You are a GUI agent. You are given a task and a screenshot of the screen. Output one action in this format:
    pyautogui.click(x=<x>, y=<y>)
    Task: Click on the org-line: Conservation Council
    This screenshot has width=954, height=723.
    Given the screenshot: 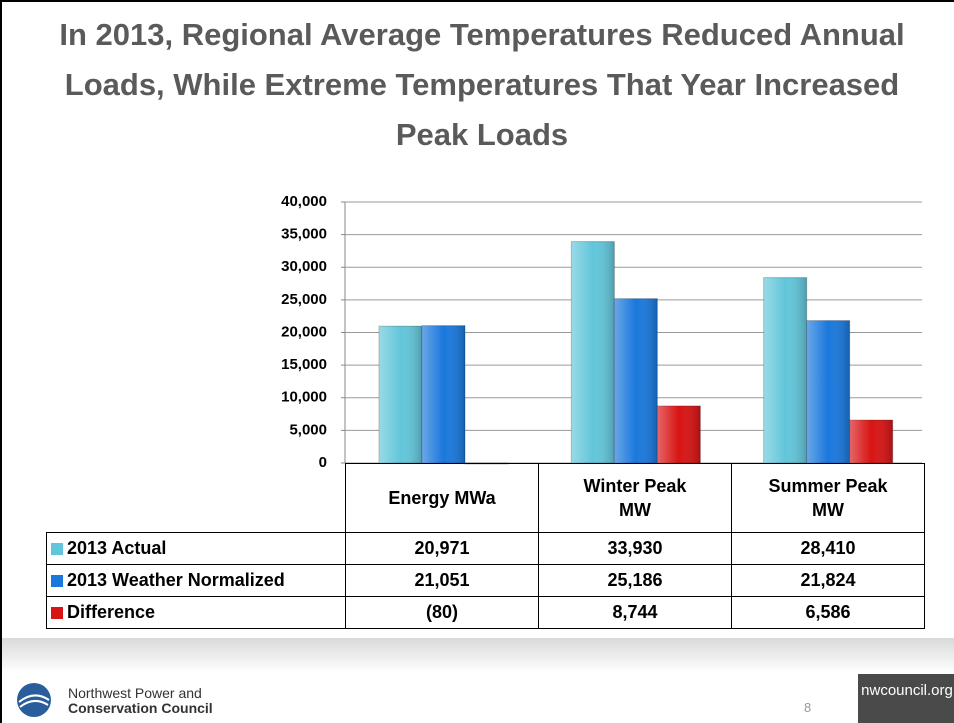 What is the action you would take?
    pyautogui.click(x=140, y=708)
    